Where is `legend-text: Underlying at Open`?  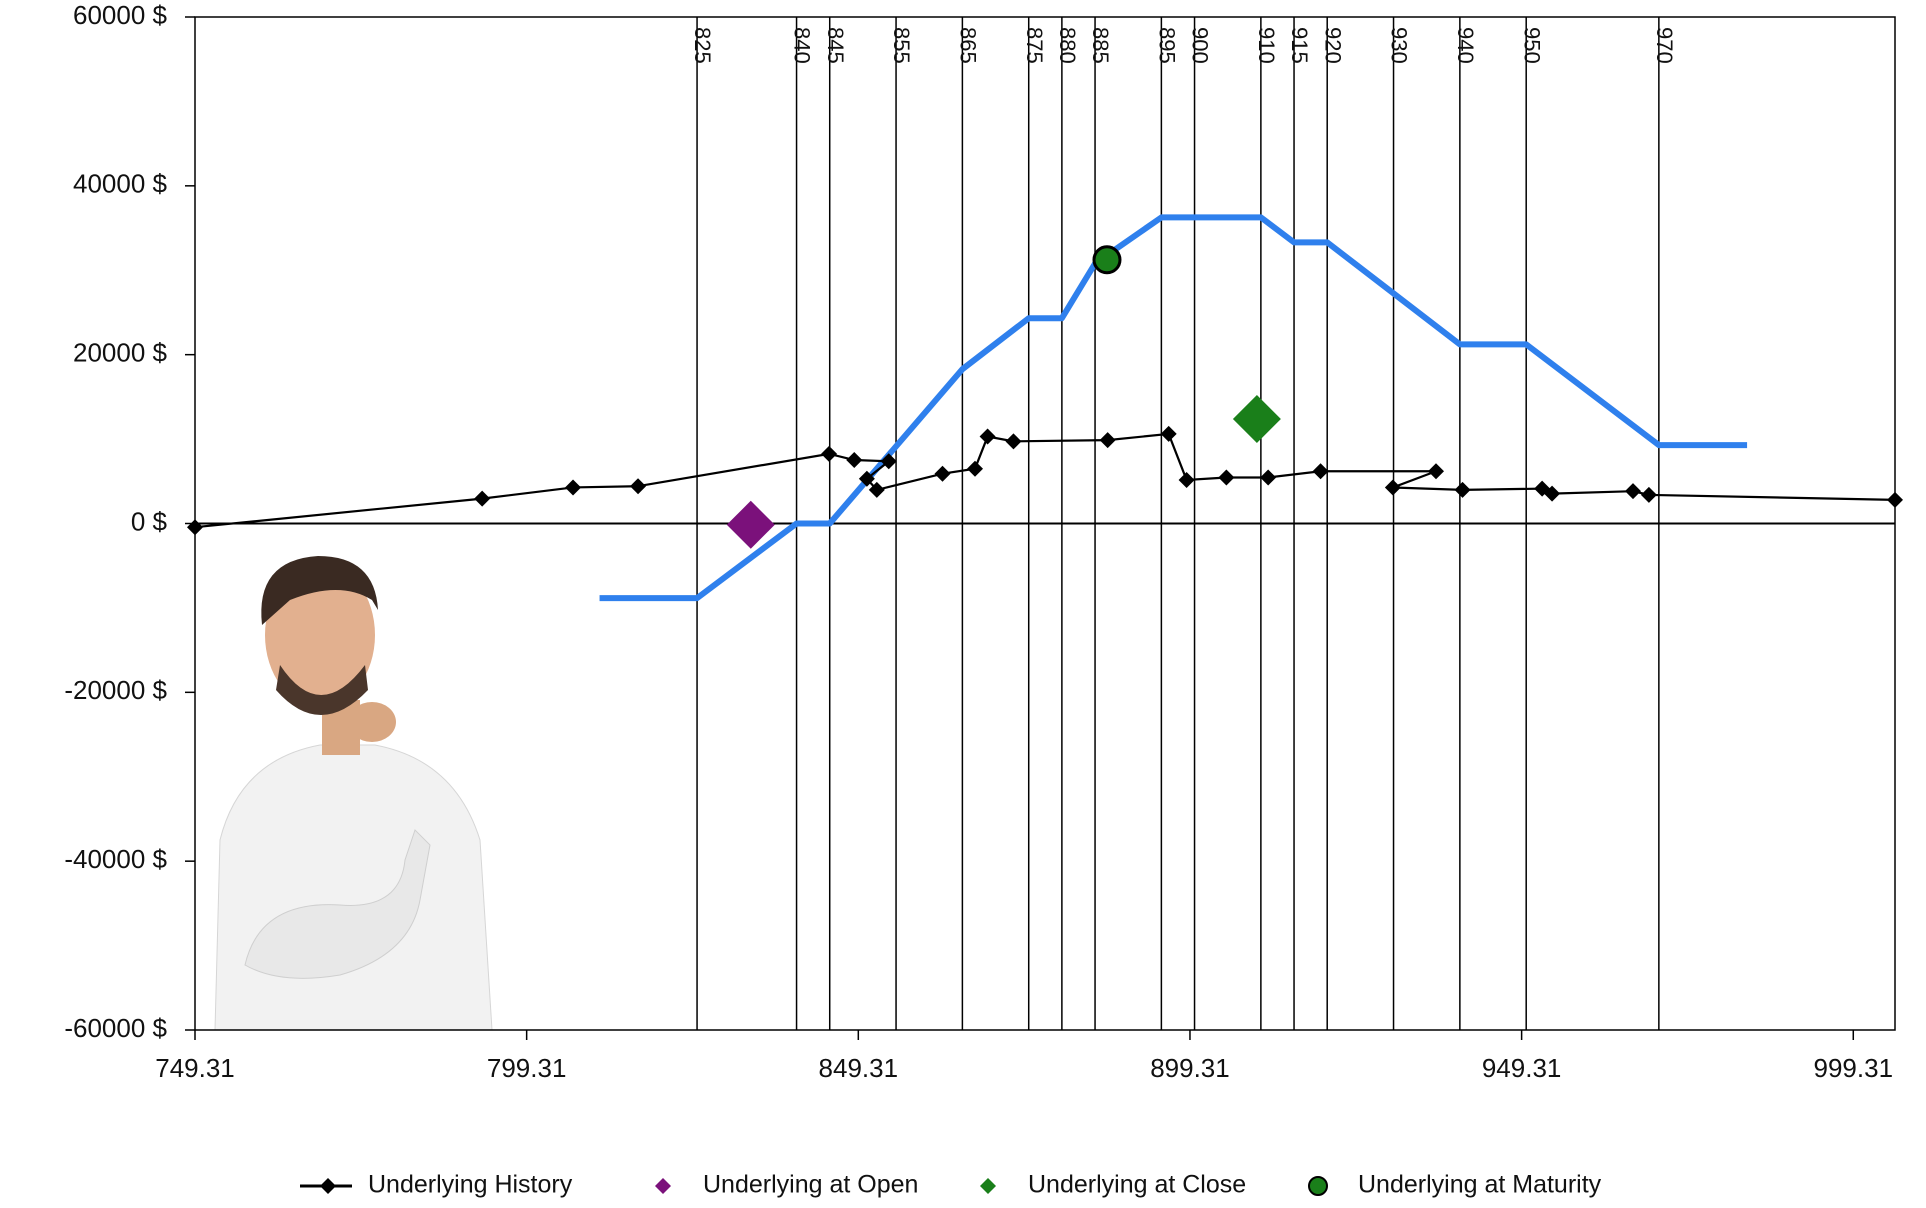 legend-text: Underlying at Open is located at coordinates (810, 1185).